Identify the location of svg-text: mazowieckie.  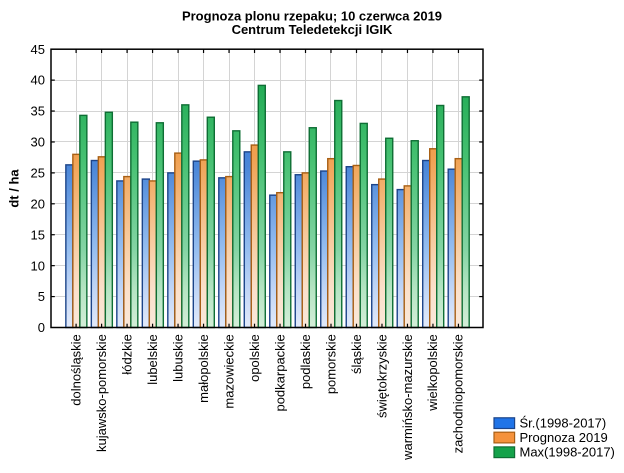
(228, 371).